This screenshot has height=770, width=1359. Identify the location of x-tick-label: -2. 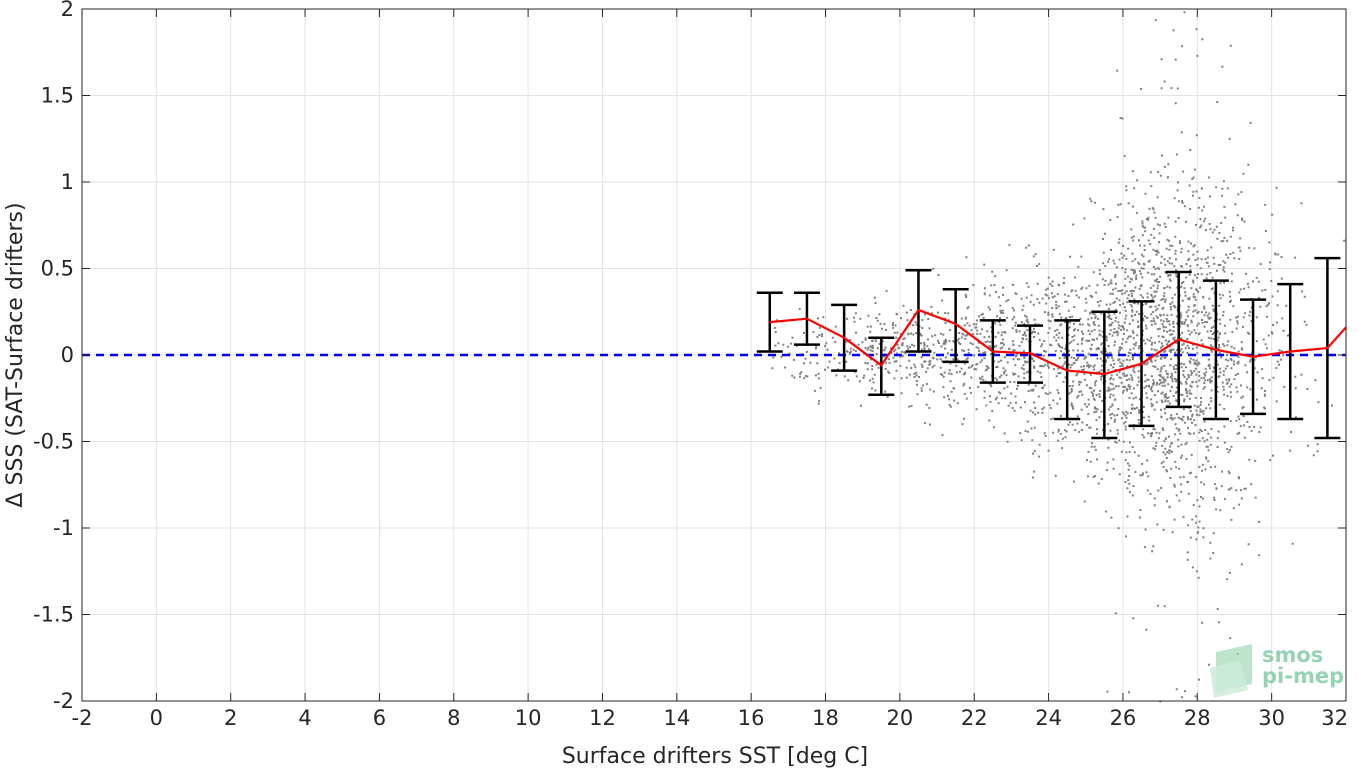
(82, 718).